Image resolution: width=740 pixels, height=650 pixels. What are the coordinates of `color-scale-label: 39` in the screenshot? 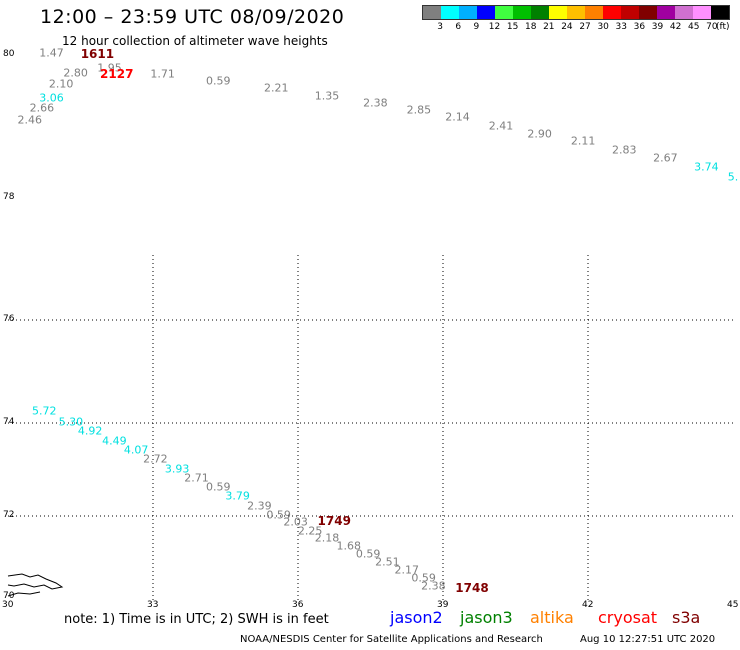 It's located at (657, 27).